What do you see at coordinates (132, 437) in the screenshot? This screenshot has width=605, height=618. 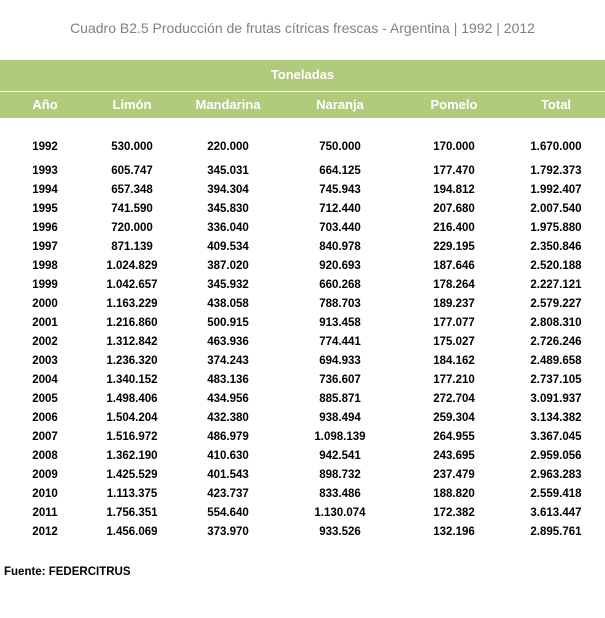 I see `cell-limon: 1.516.972` at bounding box center [132, 437].